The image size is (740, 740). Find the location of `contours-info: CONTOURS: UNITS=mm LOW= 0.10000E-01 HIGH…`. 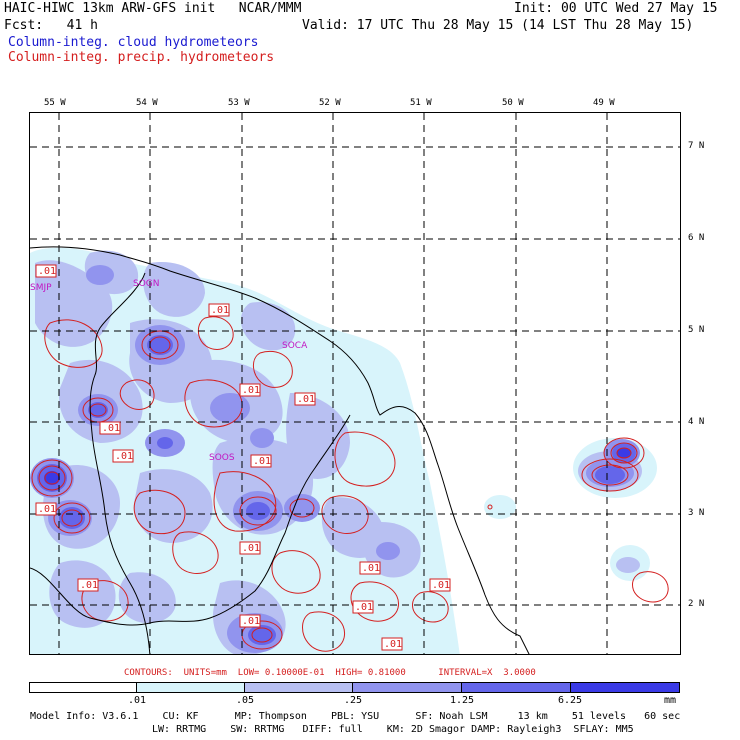

contours-info: CONTOURS: UNITS=mm LOW= 0.10000E-01 HIGH… is located at coordinates (330, 673).